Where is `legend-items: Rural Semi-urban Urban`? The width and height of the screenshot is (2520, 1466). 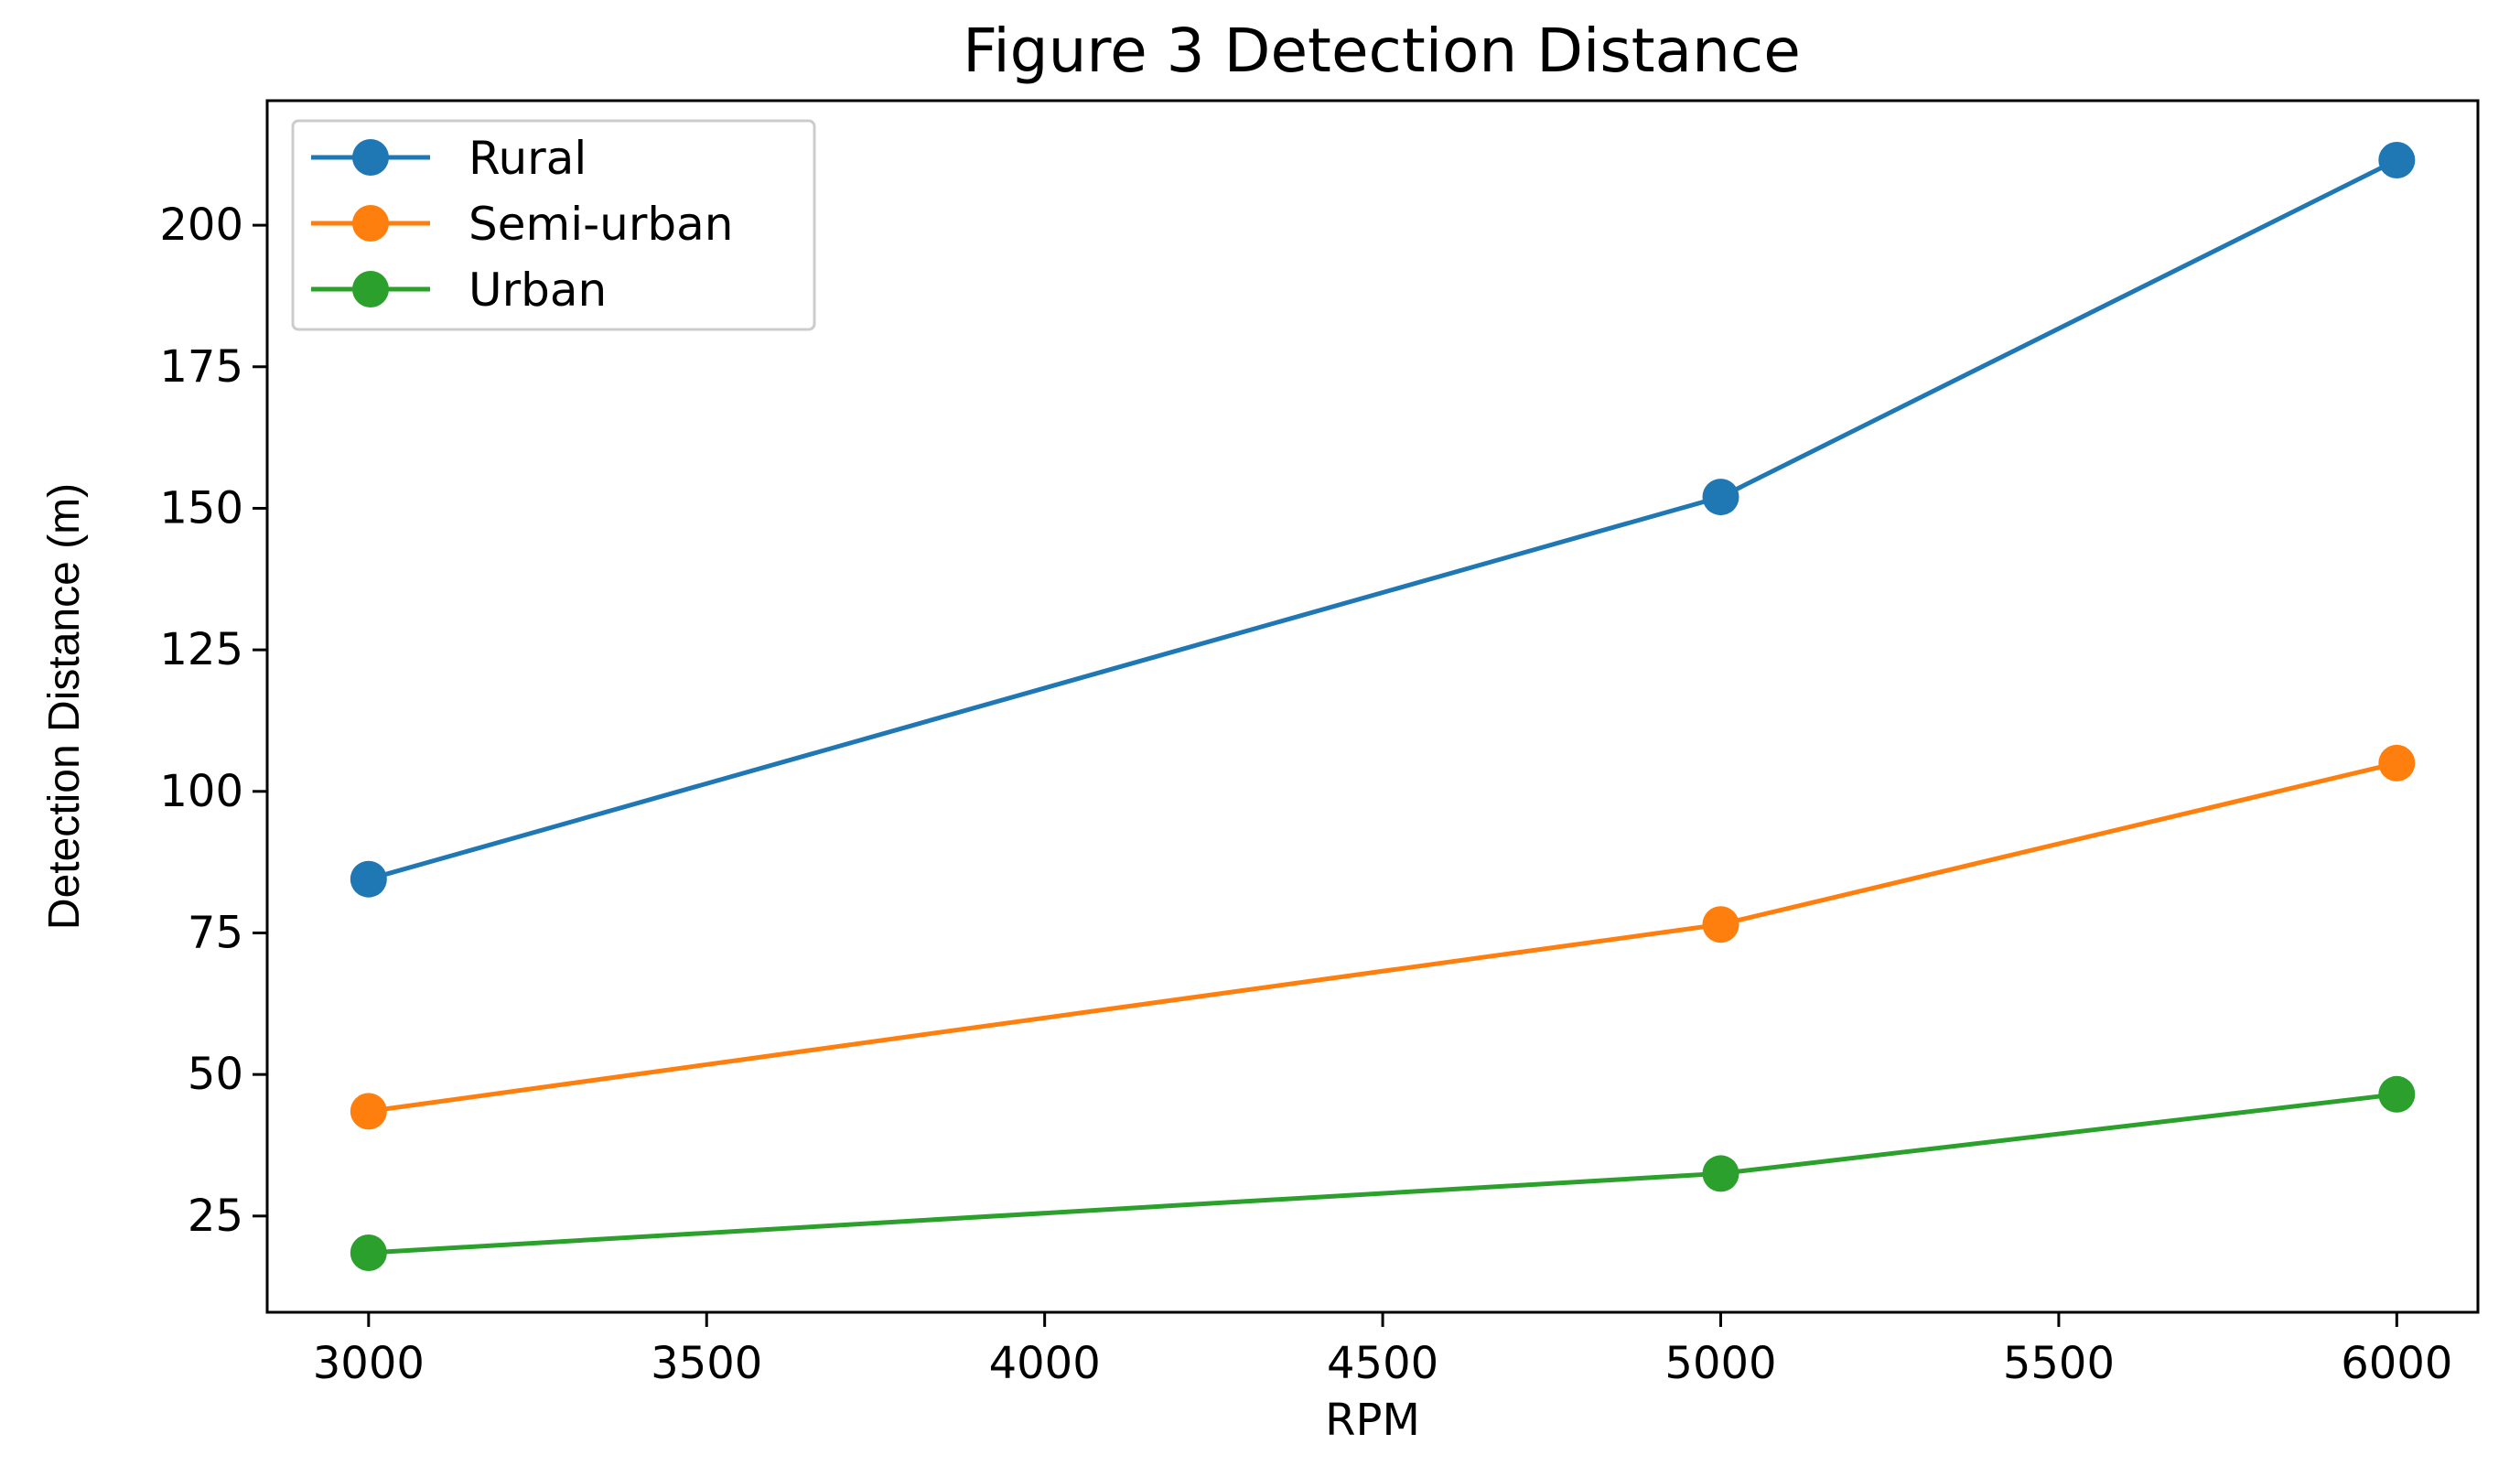
legend-items: Rural Semi-urban Urban is located at coordinates (522, 224).